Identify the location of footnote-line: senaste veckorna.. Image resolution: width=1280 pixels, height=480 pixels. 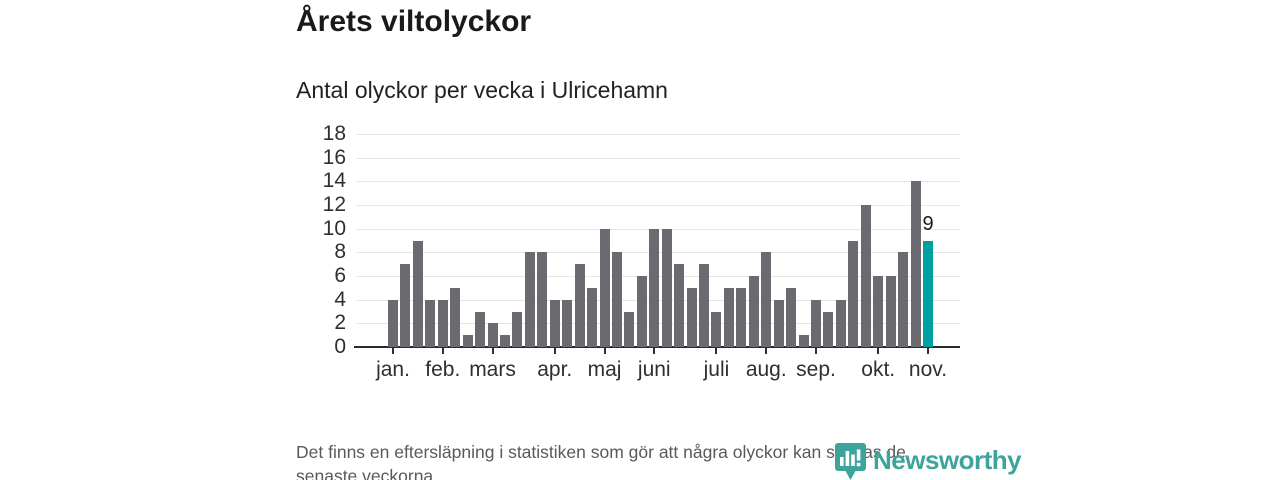
(367, 473).